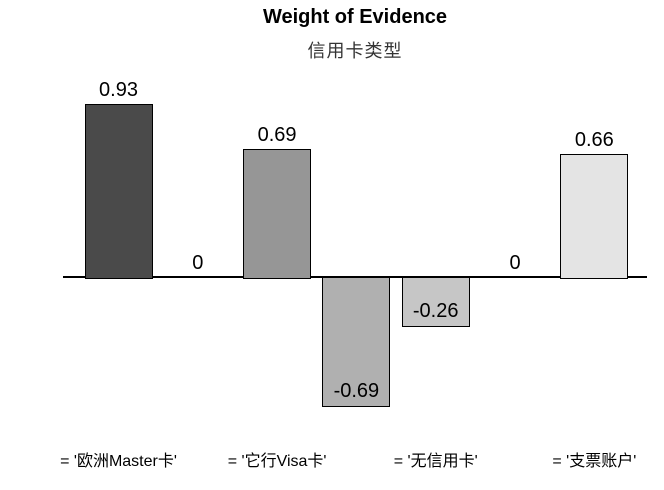 The height and width of the screenshot is (490, 664). Describe the element at coordinates (594, 461) in the screenshot. I see `x-axis-label: = '支票账户'` at that location.